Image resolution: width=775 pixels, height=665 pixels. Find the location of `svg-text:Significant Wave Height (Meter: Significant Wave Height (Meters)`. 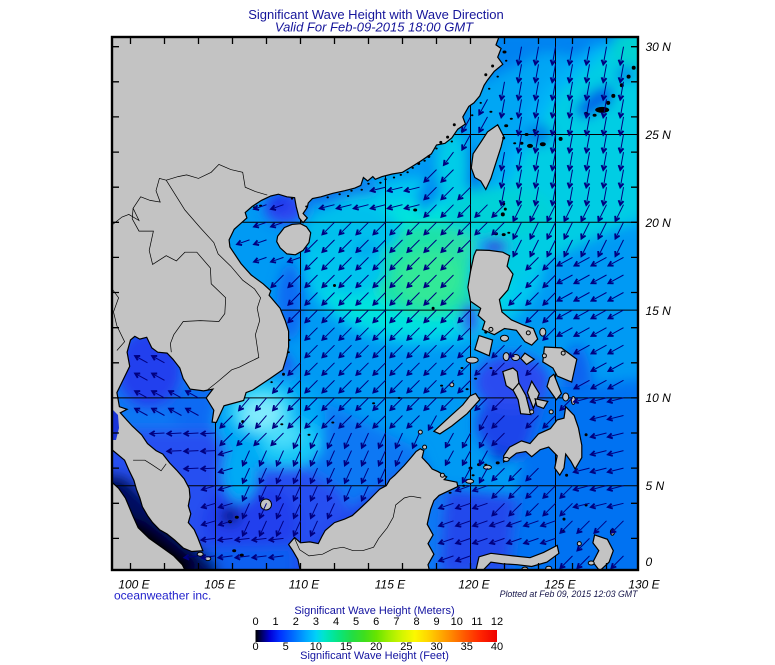

svg-text:Significant Wave Height (Meter: Significant Wave Height (Meters) is located at coordinates (374, 611).